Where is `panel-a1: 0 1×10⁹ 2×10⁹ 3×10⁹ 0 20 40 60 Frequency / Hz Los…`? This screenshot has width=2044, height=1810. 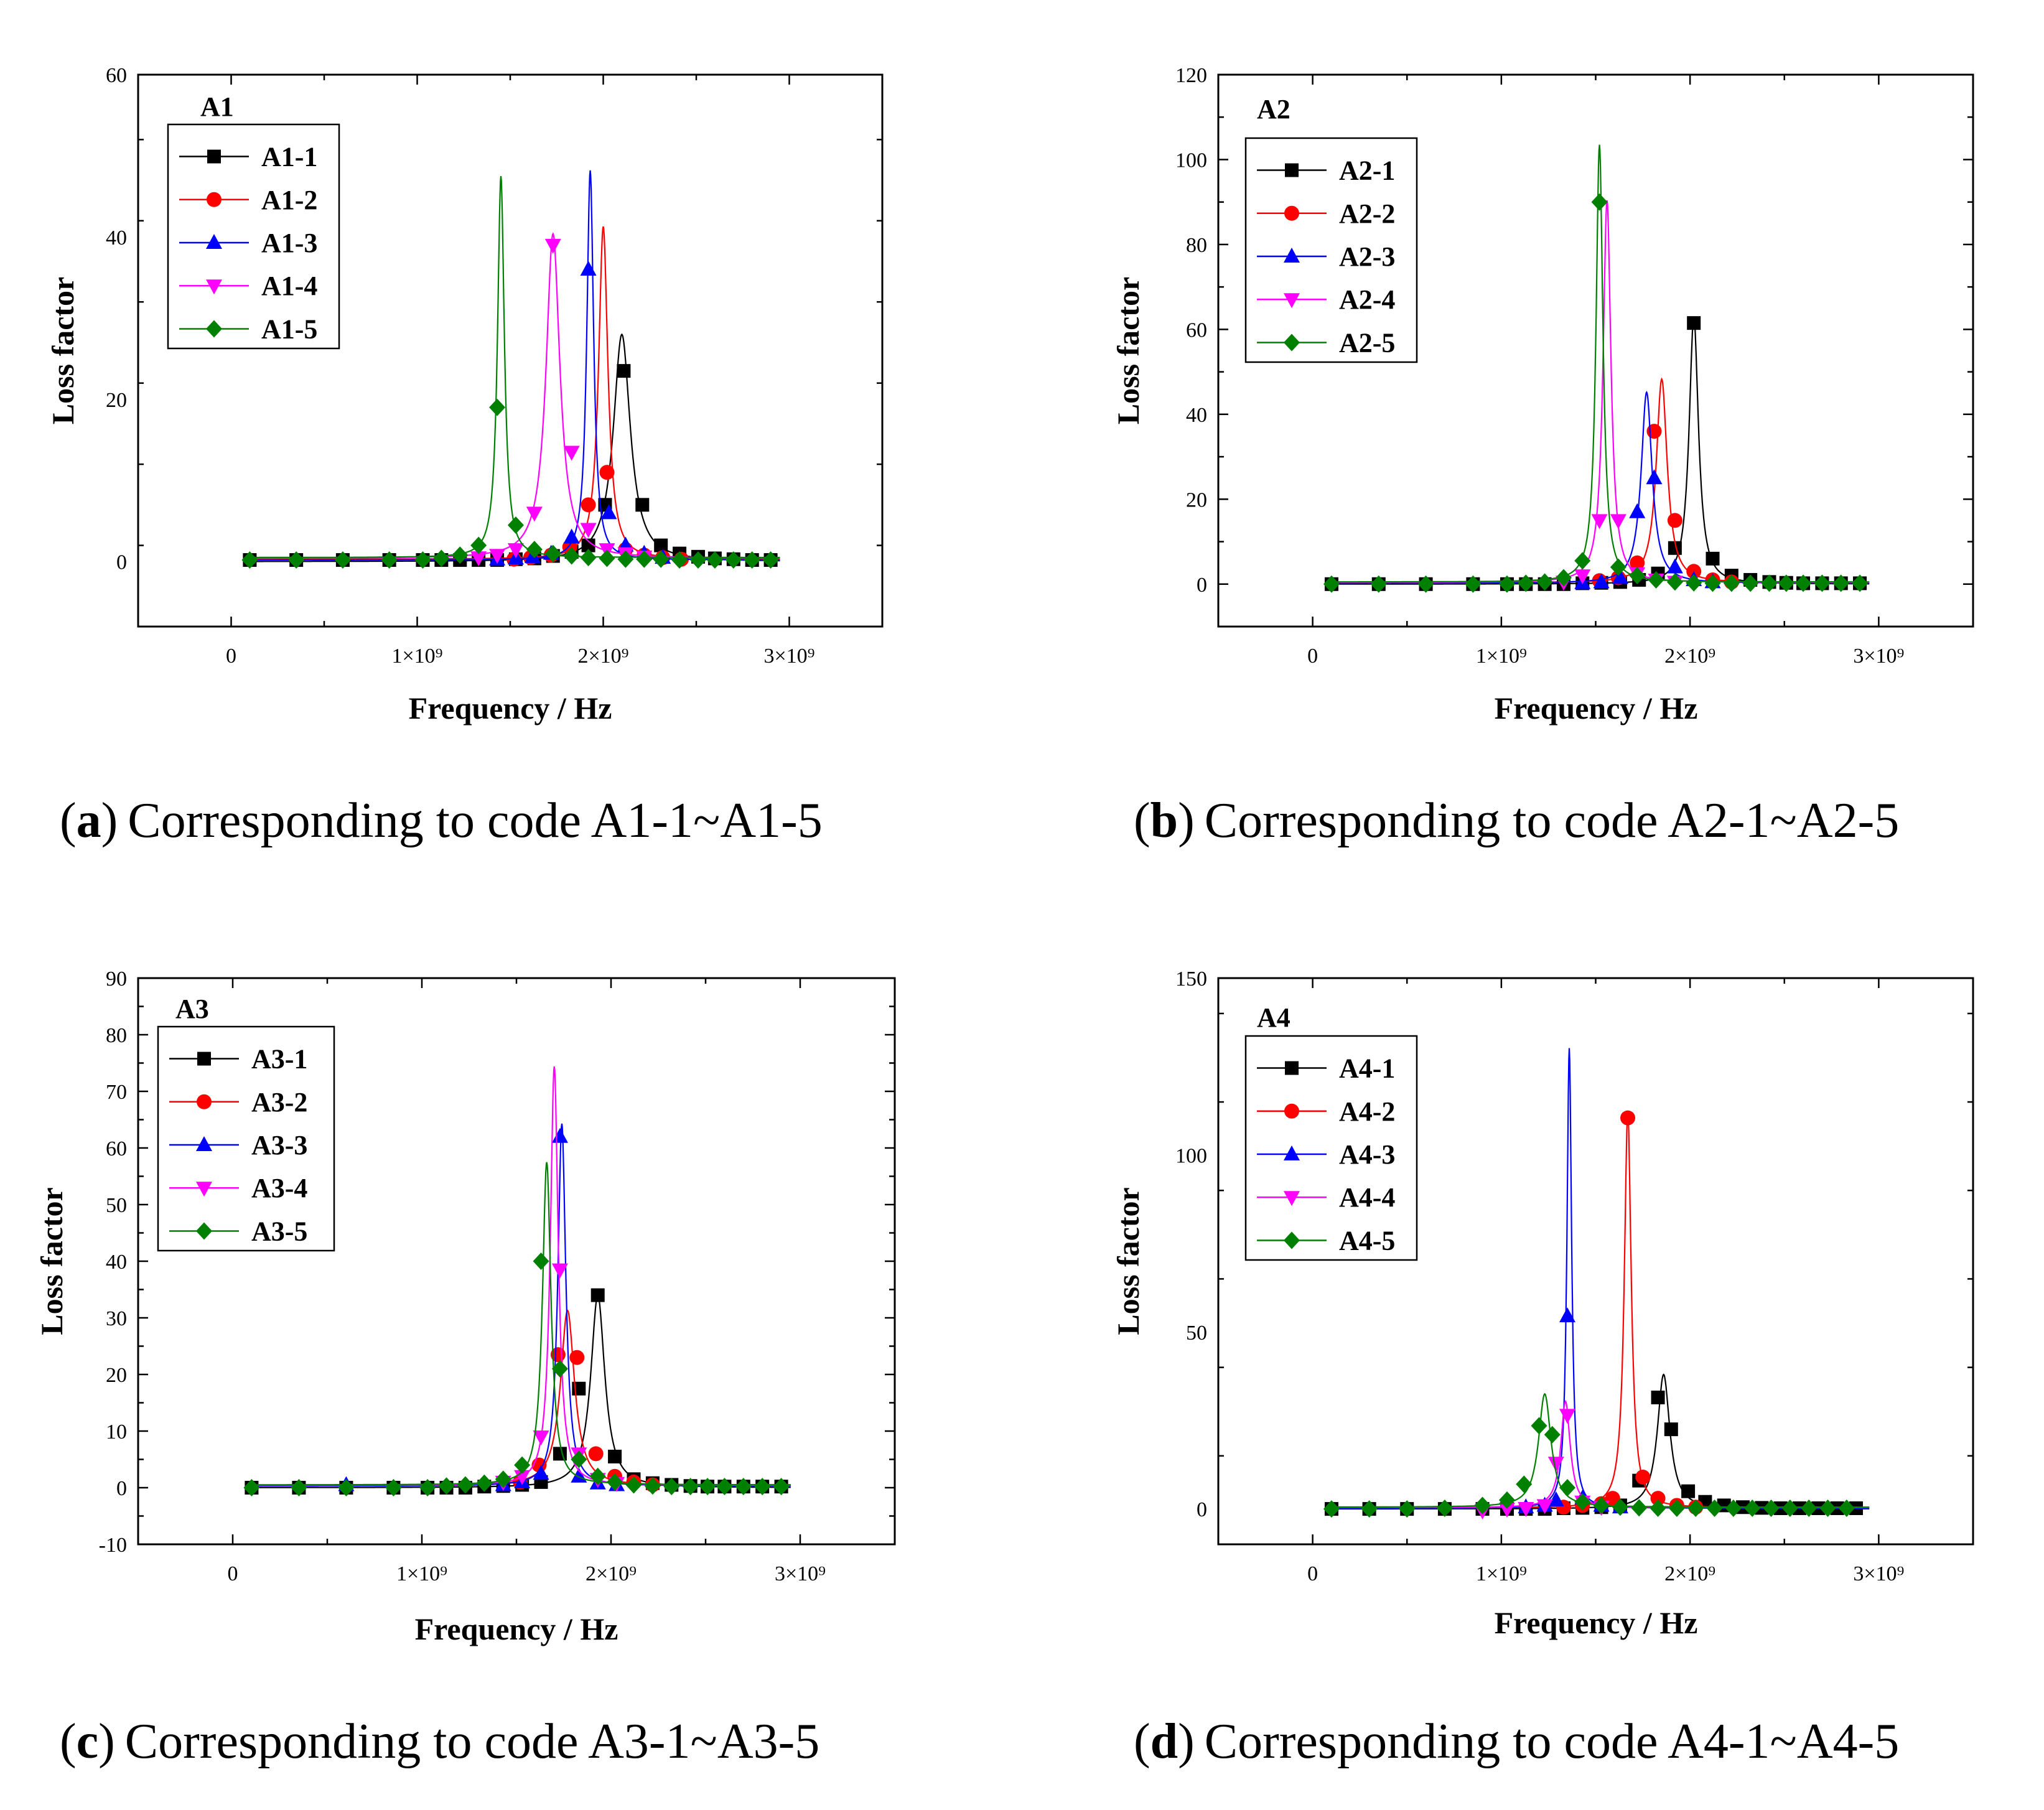 panel-a1: 0 1×10⁹ 2×10⁹ 3×10⁹ 0 20 40 60 Frequency / Hz Los… is located at coordinates (465, 395).